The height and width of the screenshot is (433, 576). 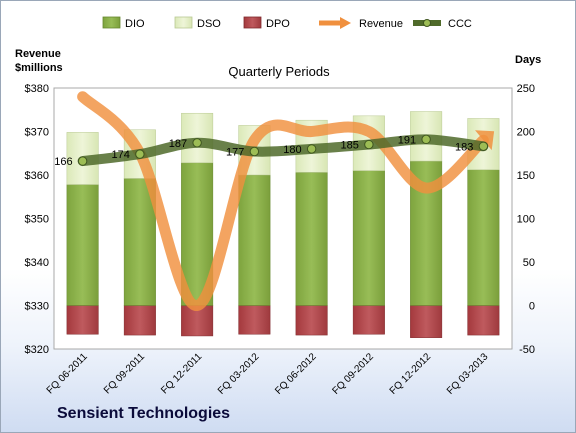 What do you see at coordinates (345, 23) in the screenshot?
I see `legend-swatch-arrow` at bounding box center [345, 23].